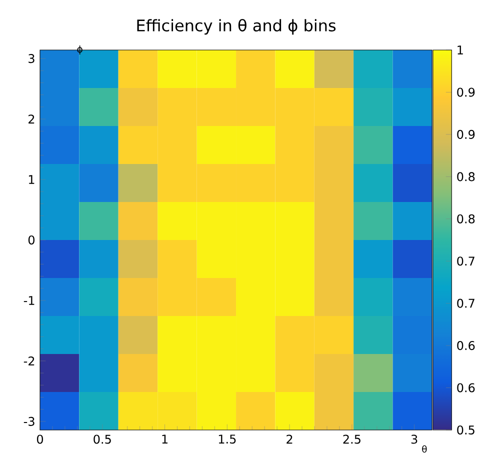 This screenshot has width=494, height=459. Describe the element at coordinates (102, 439) in the screenshot. I see `x-tick-label: 0.5` at that location.